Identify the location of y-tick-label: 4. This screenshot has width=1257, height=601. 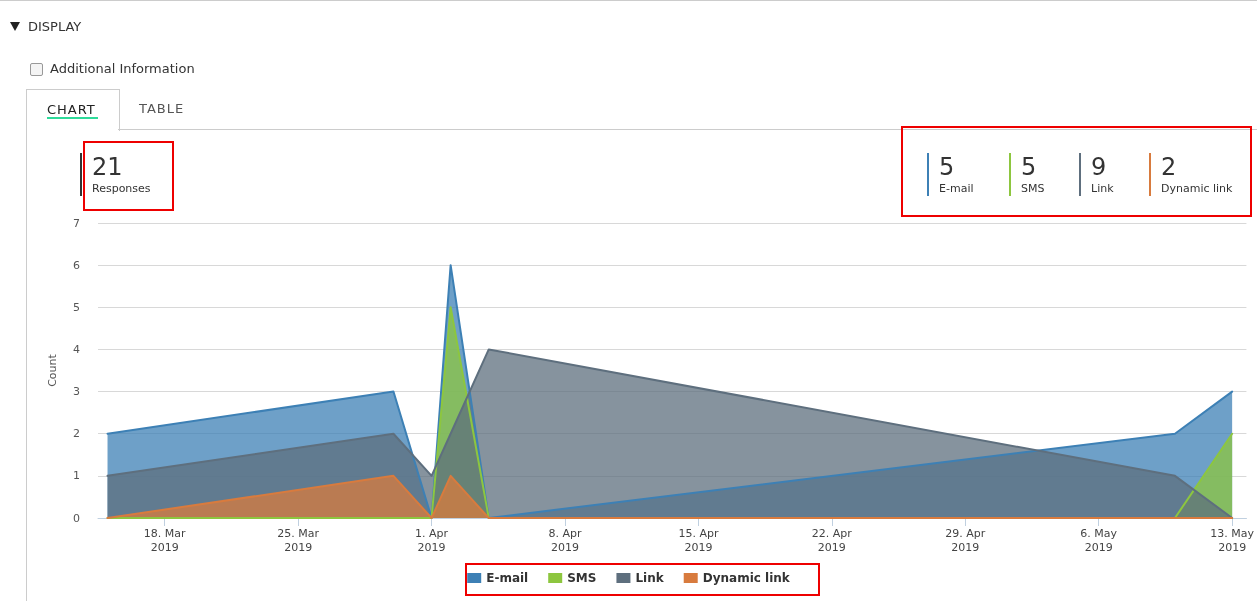
(76, 349).